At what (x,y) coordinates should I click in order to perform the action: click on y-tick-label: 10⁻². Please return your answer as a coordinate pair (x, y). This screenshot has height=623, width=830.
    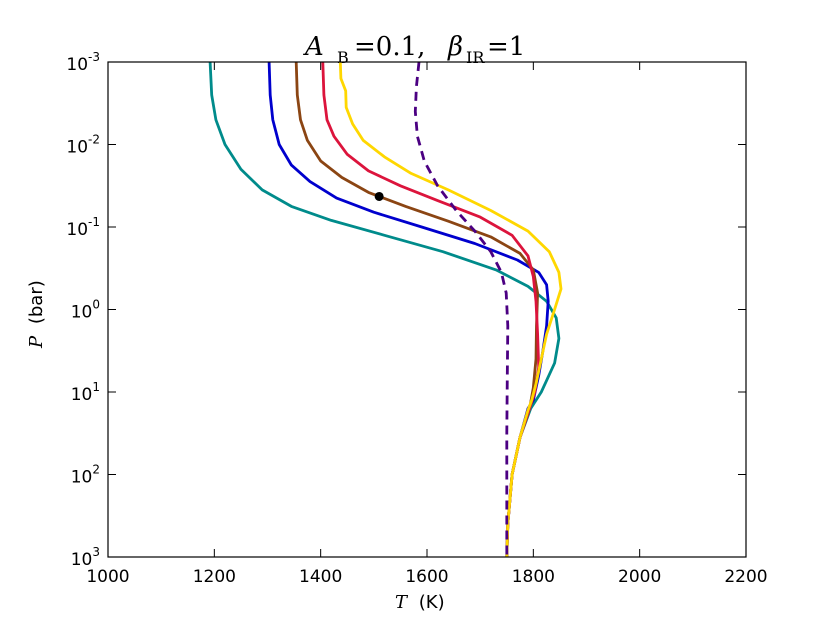
    Looking at the image, I should click on (83, 145).